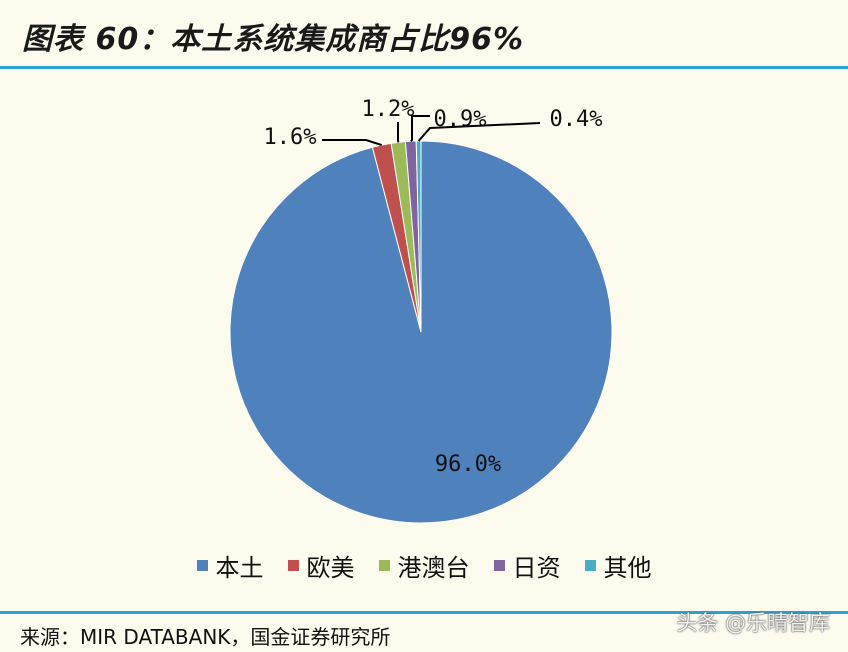 The height and width of the screenshot is (652, 848). What do you see at coordinates (424, 612) in the screenshot?
I see `footer-divider` at bounding box center [424, 612].